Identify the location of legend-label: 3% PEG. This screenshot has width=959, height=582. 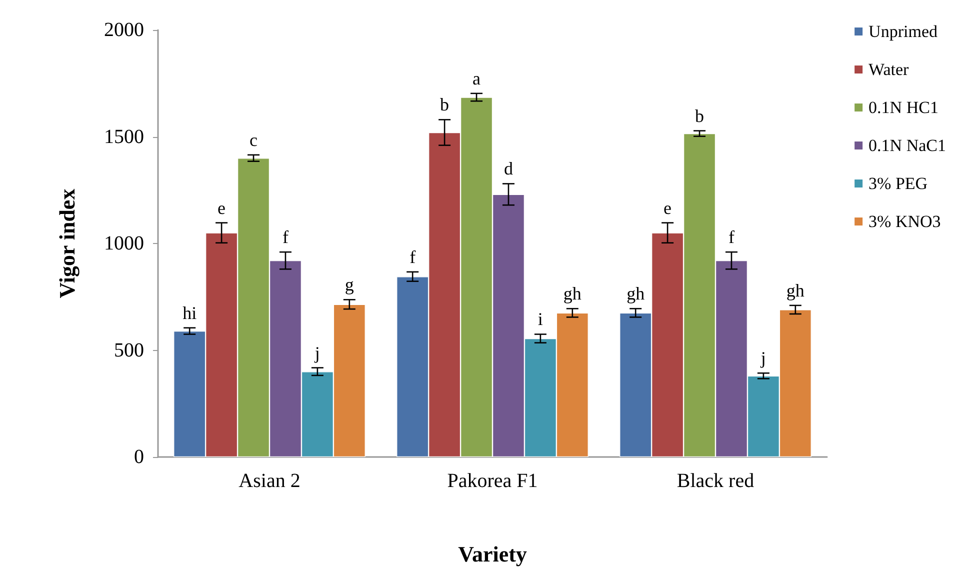
(898, 183).